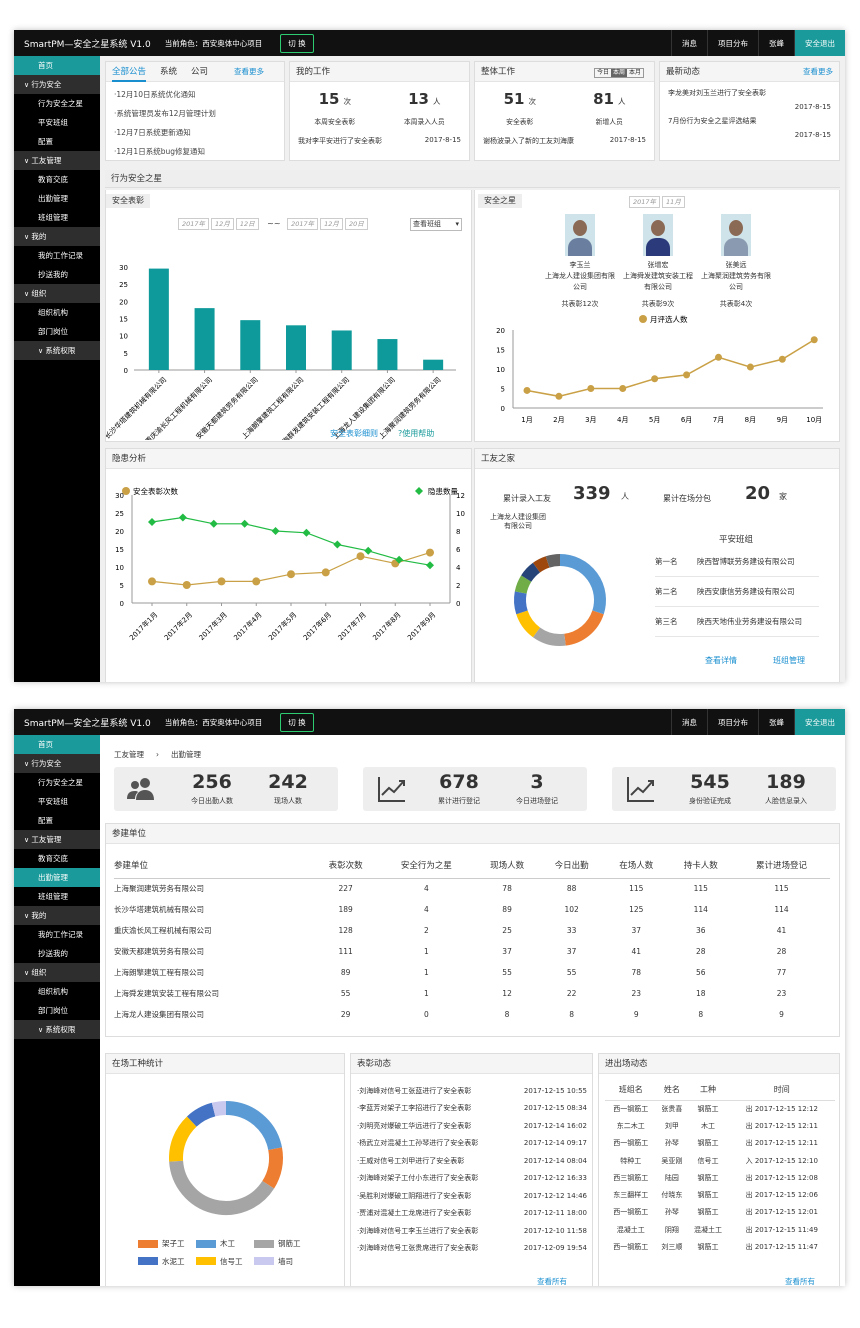 The width and height of the screenshot is (860, 1328). Describe the element at coordinates (737, 592) in the screenshot. I see `list-item: 第二名 陕西安康信劳务建设有限公司` at that location.